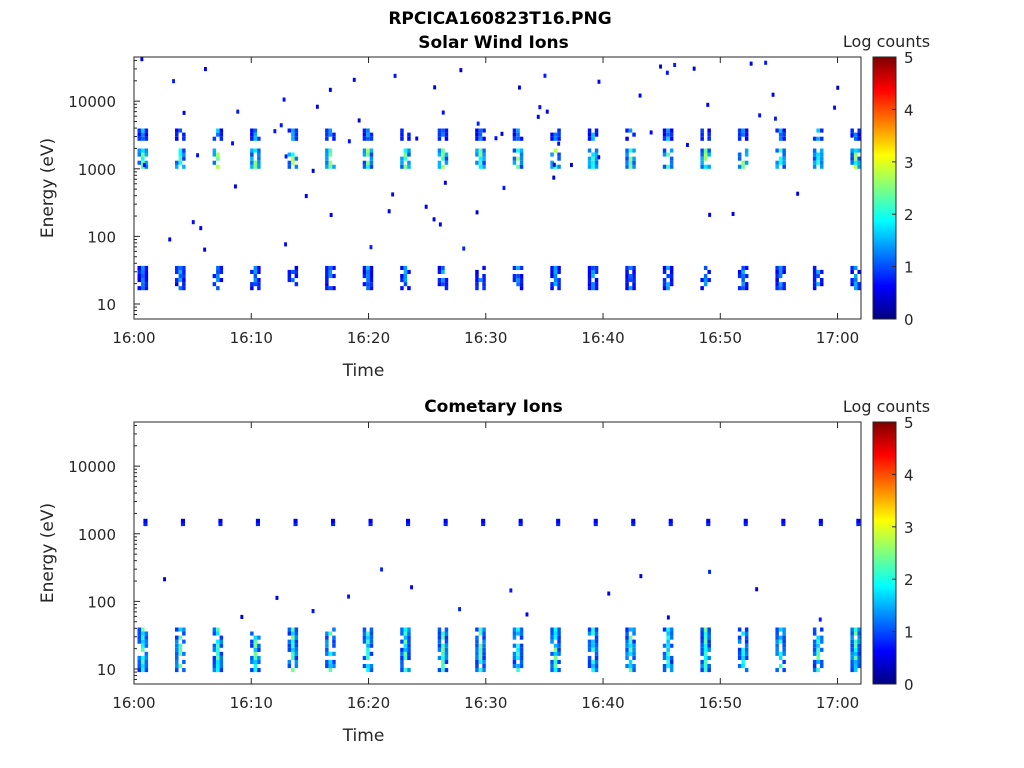  I want to click on x-tick-label: 16:20, so click(368, 338).